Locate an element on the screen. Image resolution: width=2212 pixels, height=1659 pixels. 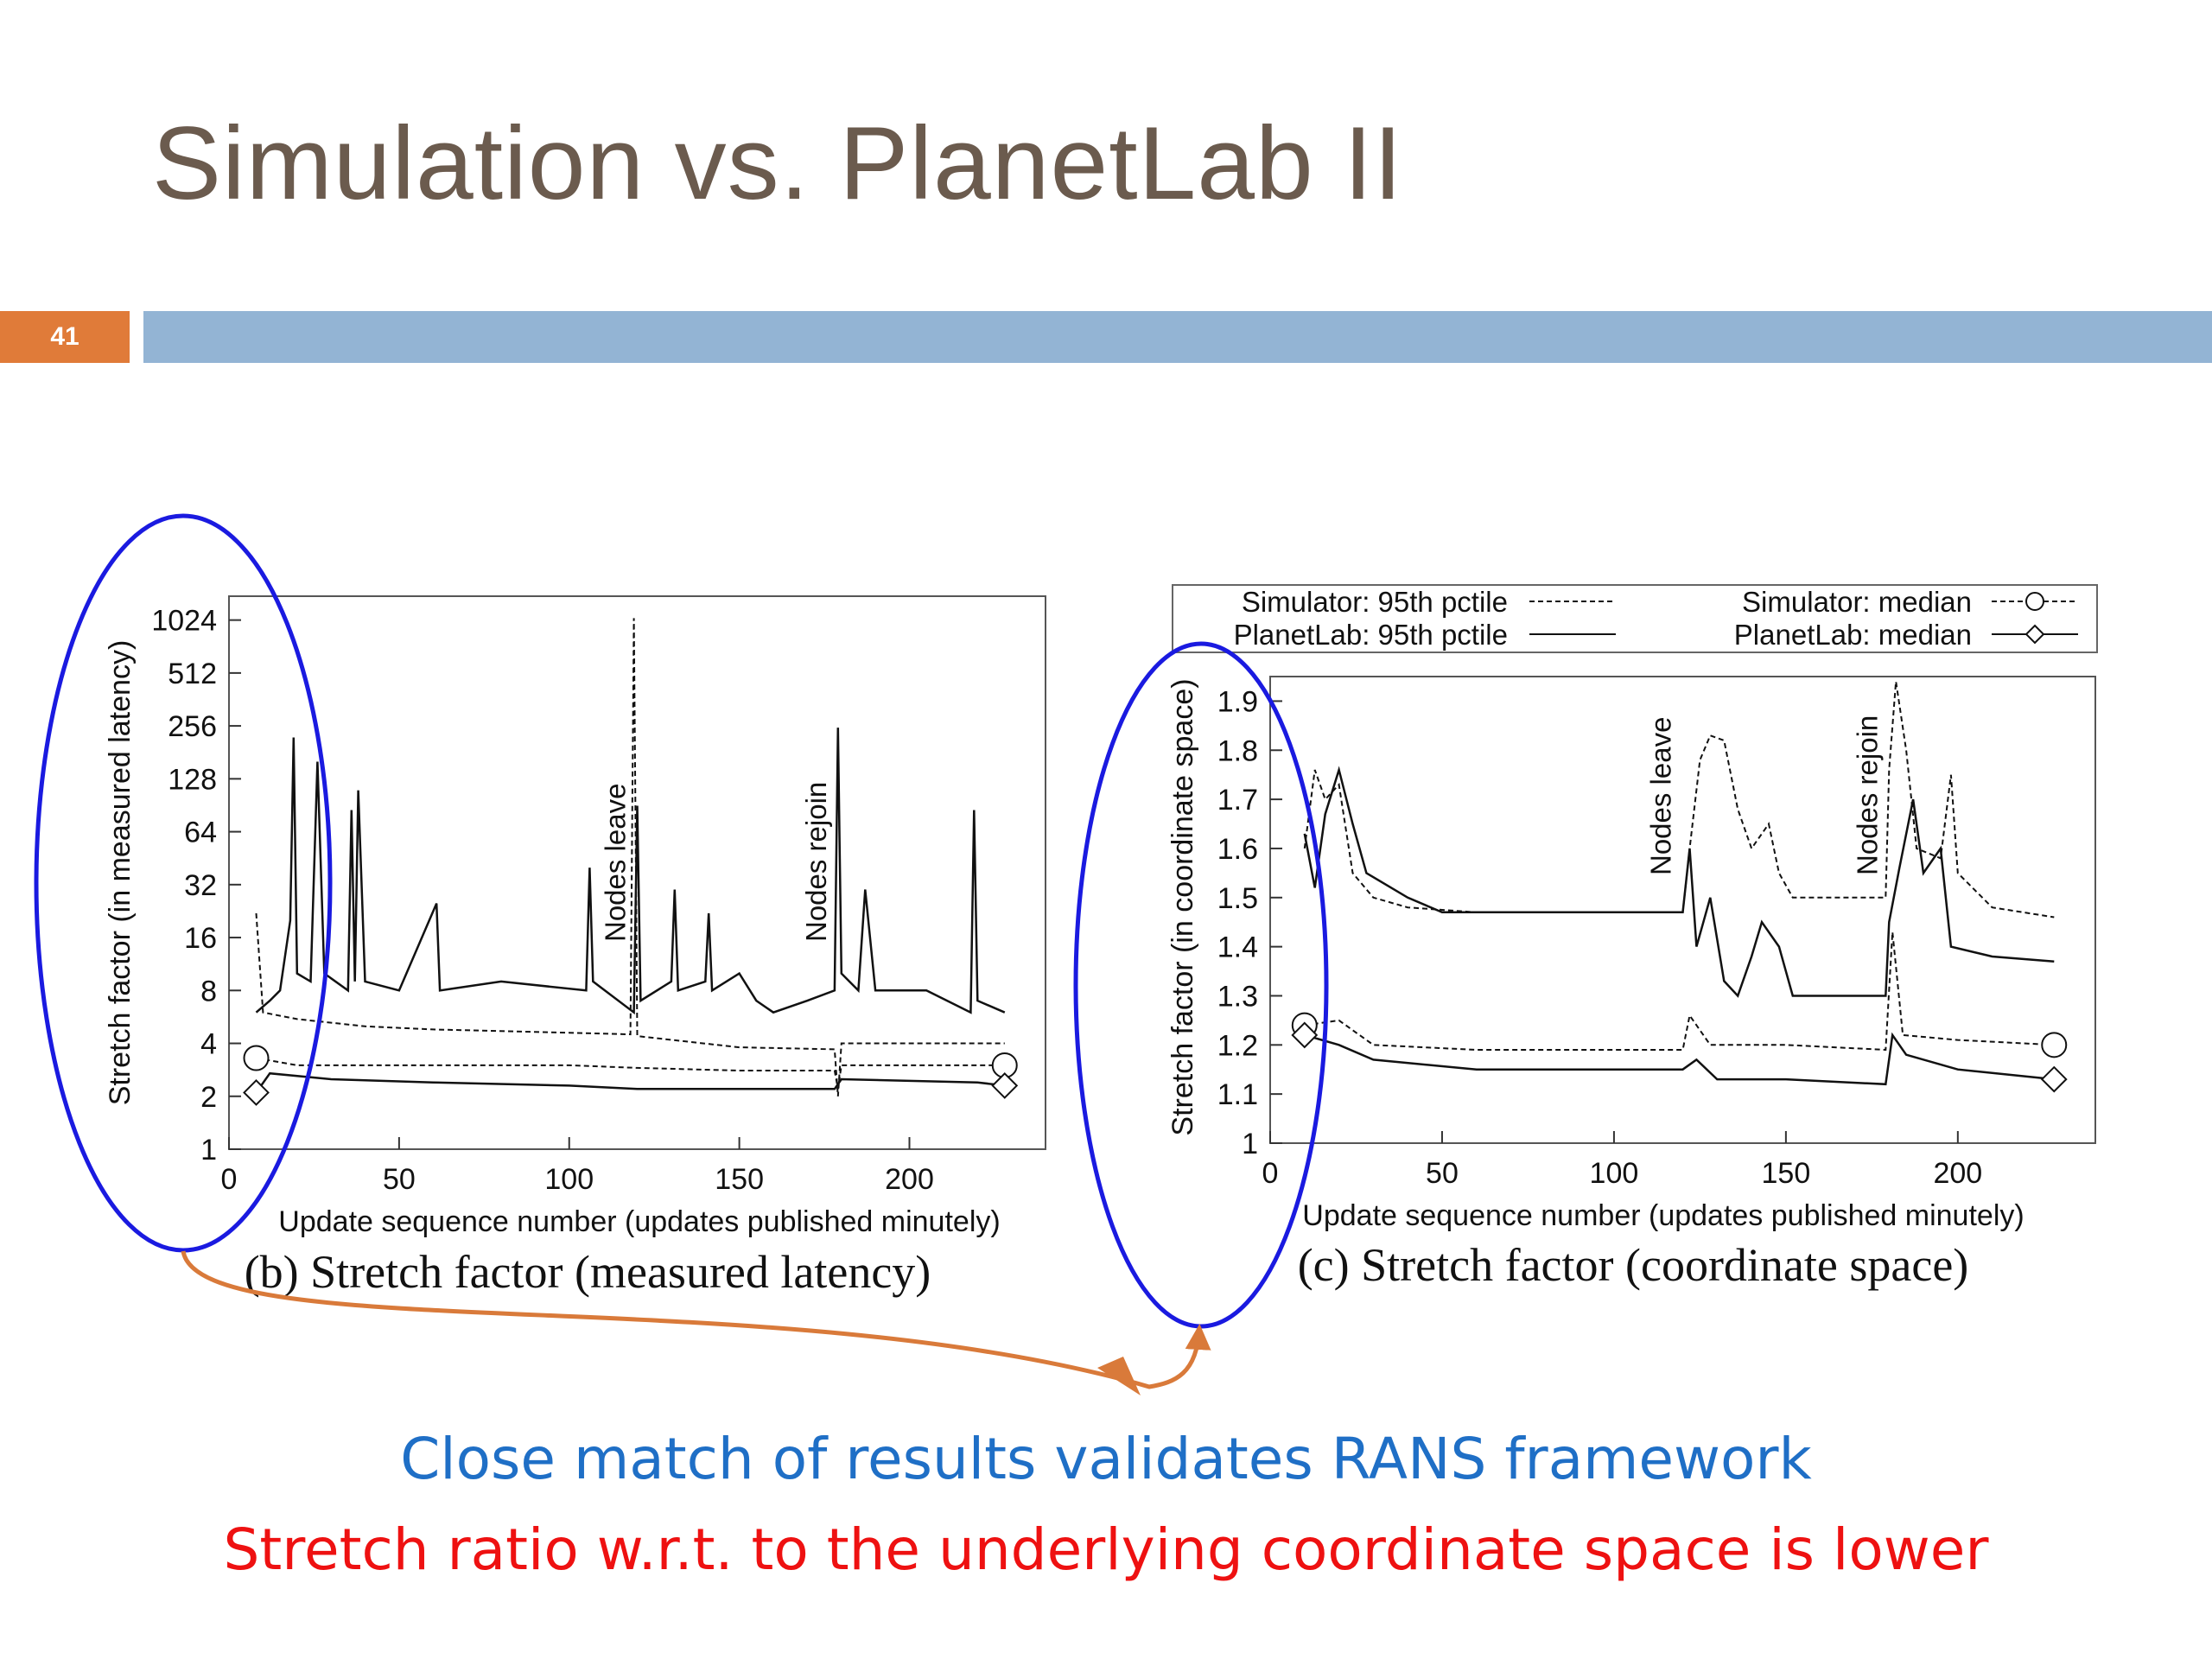
chart-c-legend-marker-circle is located at coordinates (2035, 601).